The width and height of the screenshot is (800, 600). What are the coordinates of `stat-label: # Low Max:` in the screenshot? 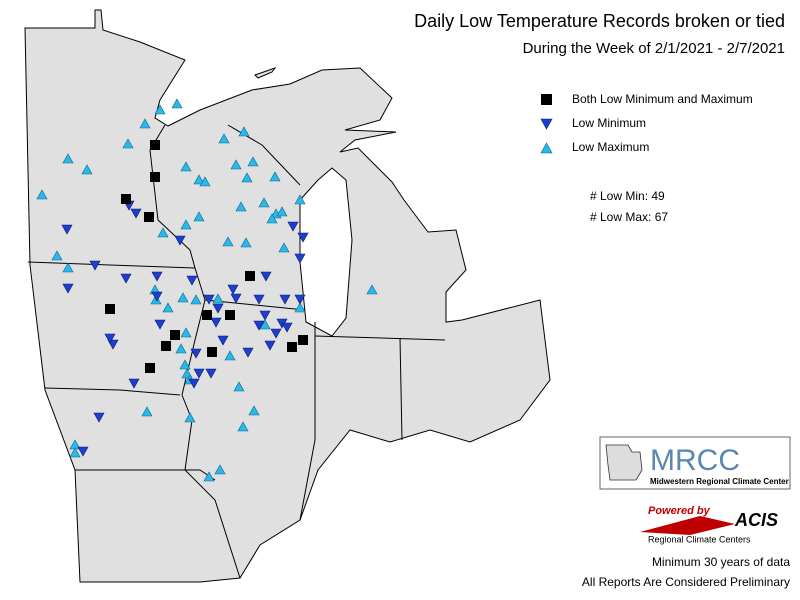 It's located at (620, 217).